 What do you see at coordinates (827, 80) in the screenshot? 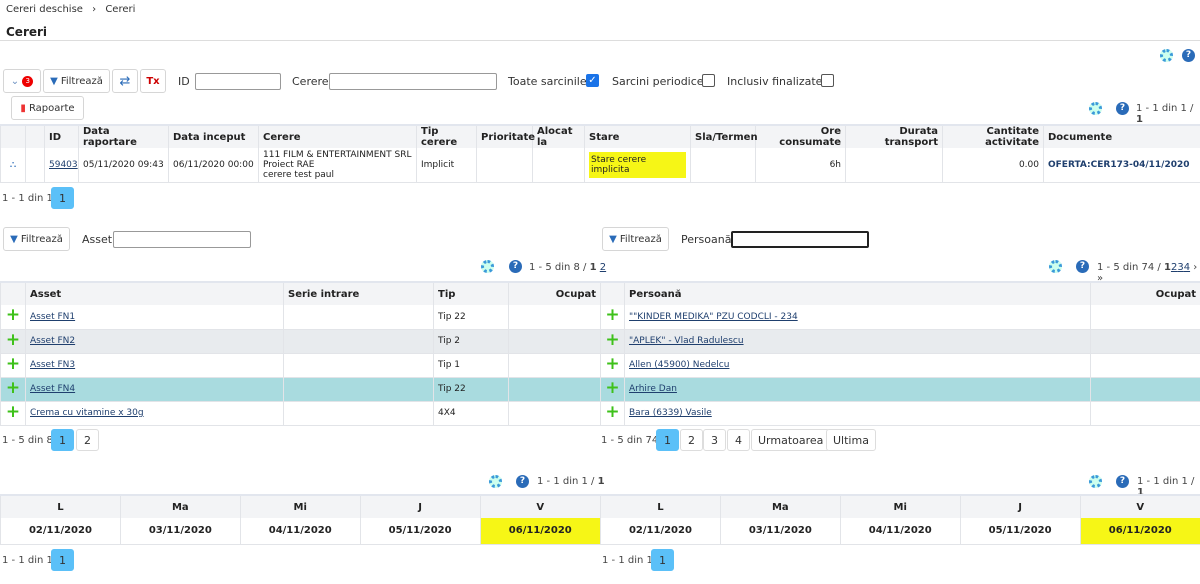
I see `inclusiv-finalizate-checkbox` at bounding box center [827, 80].